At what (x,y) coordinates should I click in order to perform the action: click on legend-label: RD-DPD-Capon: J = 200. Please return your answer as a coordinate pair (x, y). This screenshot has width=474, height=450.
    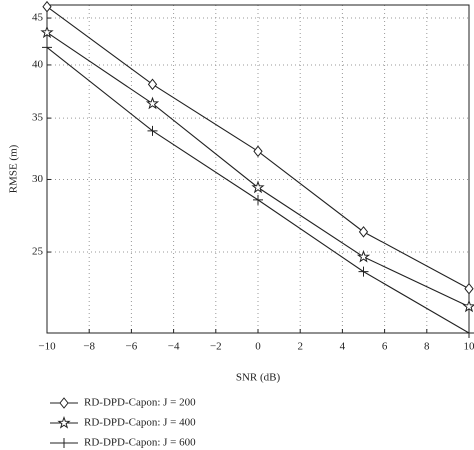
    Looking at the image, I should click on (140, 403).